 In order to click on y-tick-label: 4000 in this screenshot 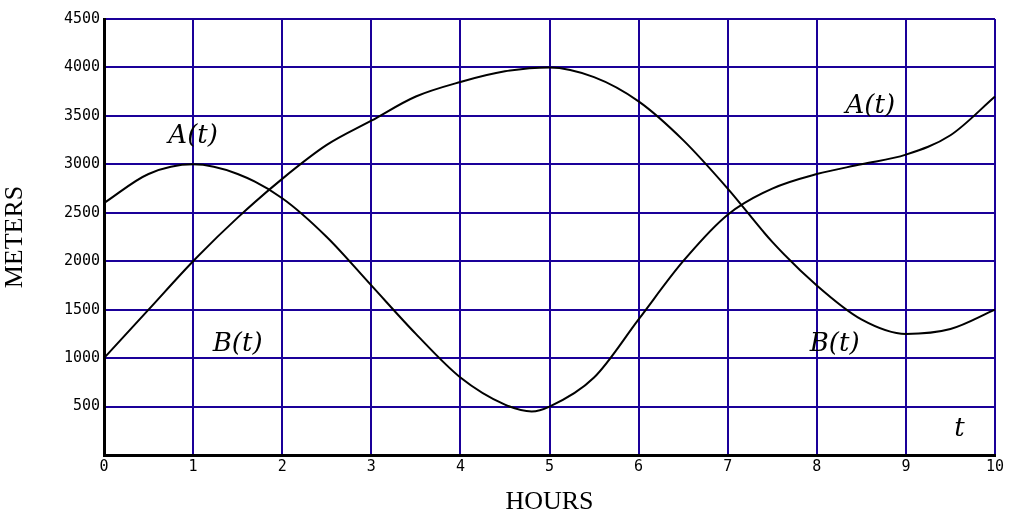, I will do `click(81, 66)`.